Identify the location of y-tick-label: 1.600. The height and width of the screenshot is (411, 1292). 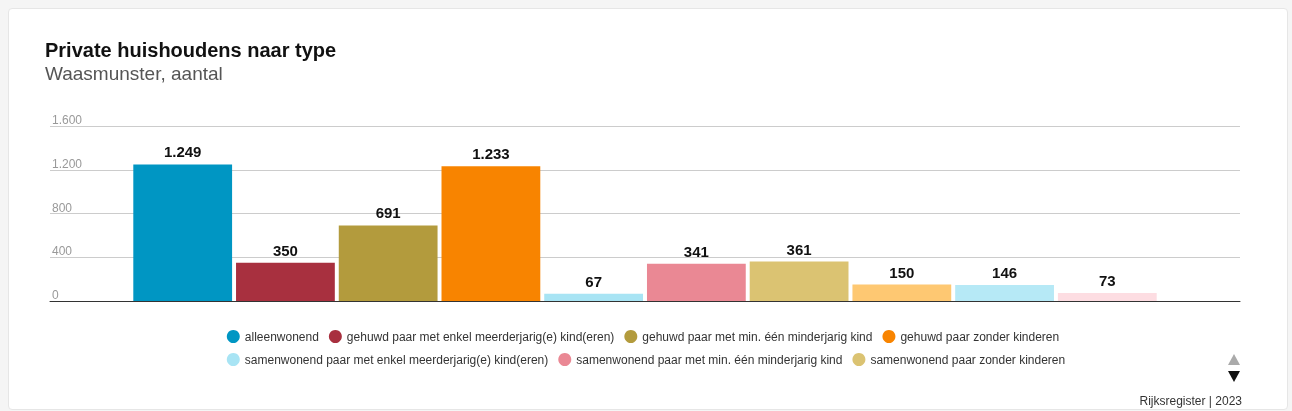
(67, 120).